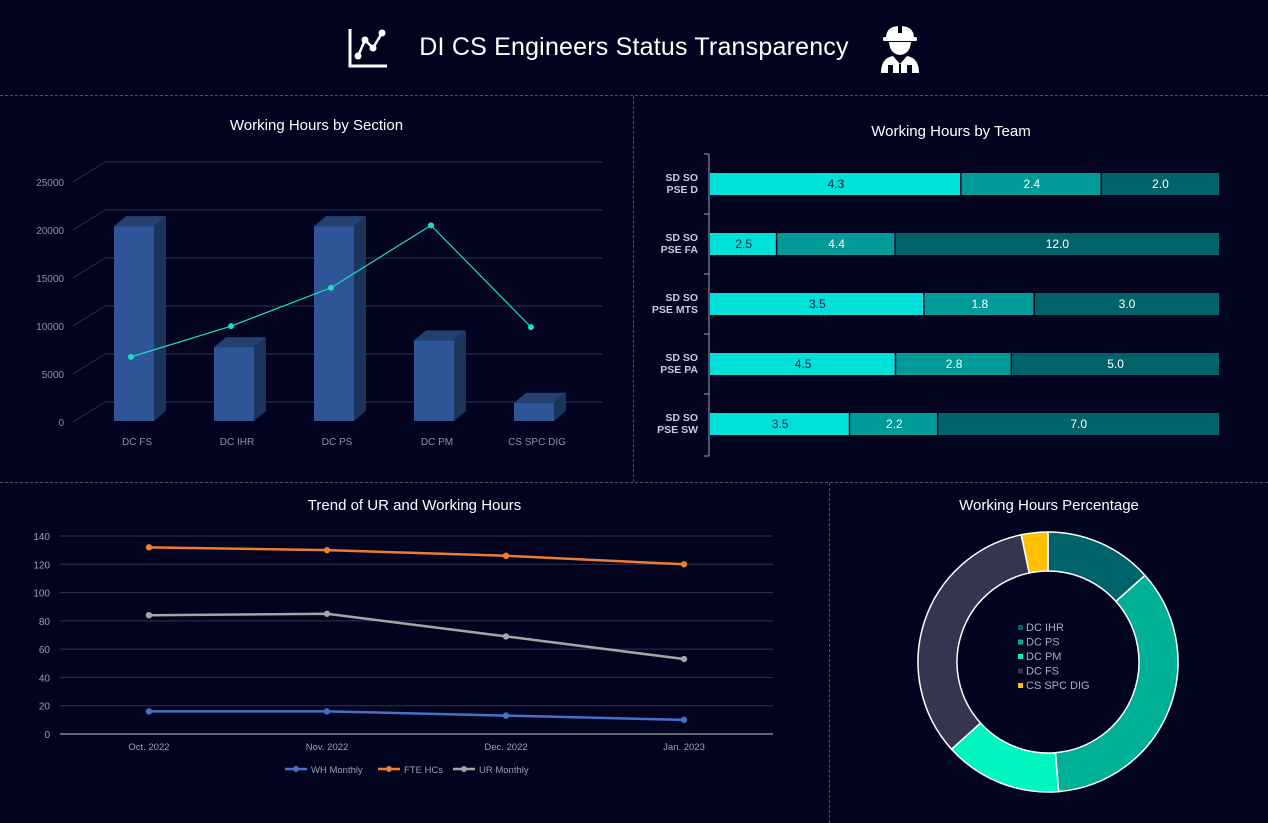 The image size is (1268, 823). I want to click on dashboard-header: DI CS Engineers Status Transparency, so click(634, 47).